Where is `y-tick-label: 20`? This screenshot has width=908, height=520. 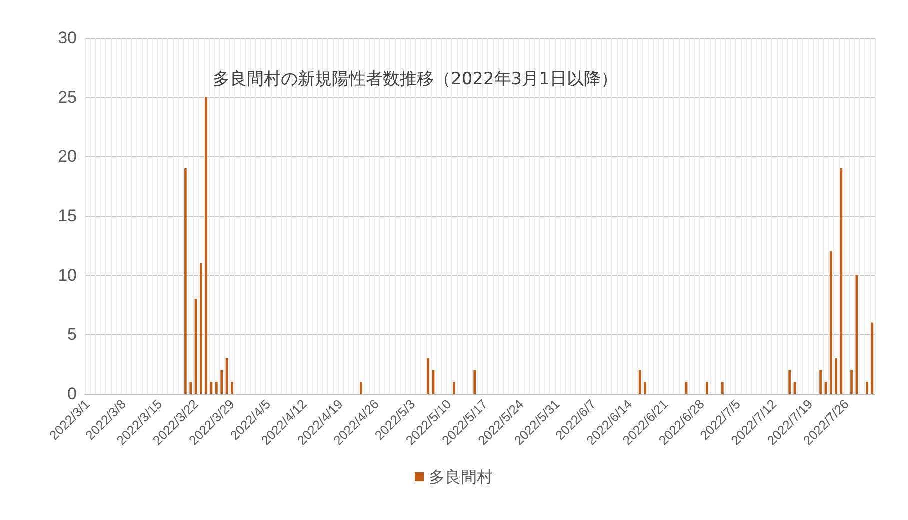 y-tick-label: 20 is located at coordinates (67, 156).